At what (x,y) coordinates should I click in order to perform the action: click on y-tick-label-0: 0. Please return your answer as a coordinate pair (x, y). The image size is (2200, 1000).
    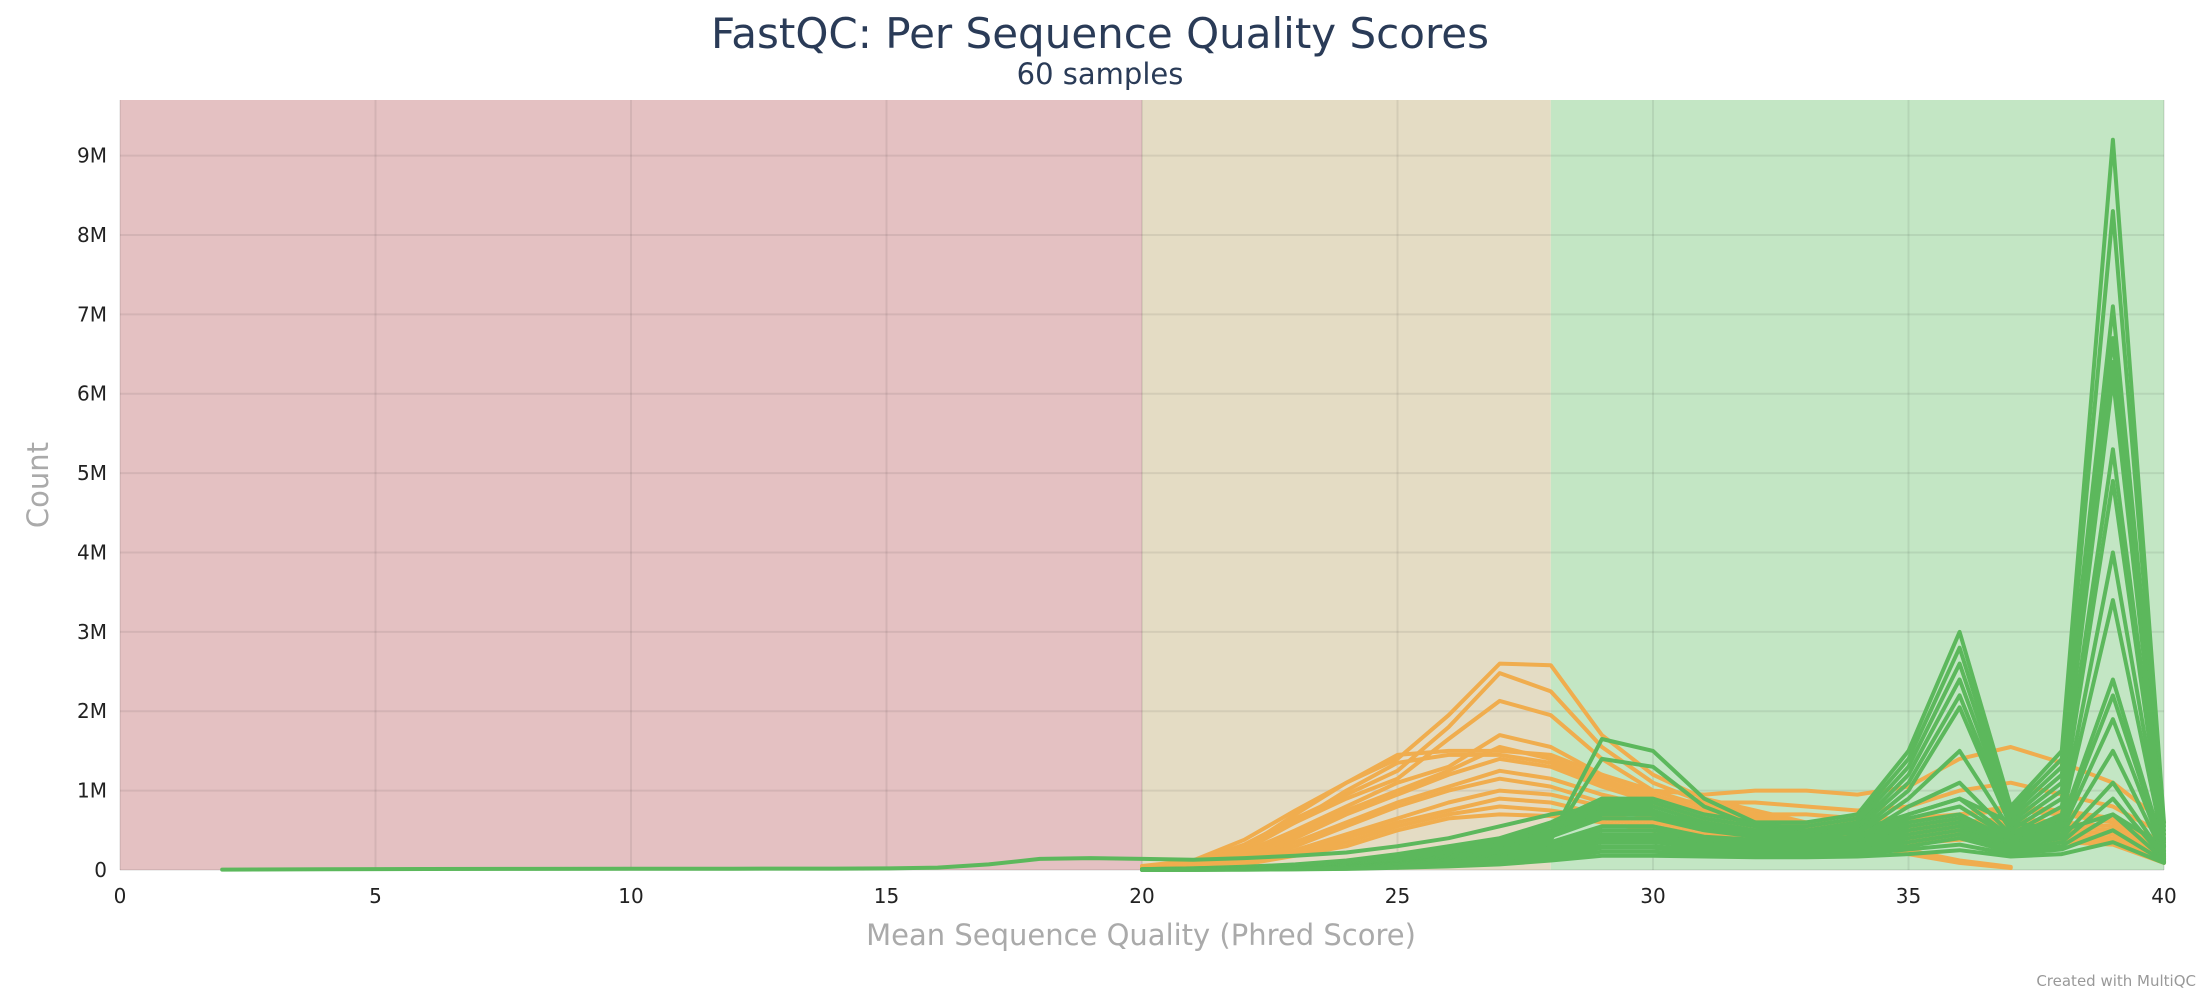
    Looking at the image, I should click on (100, 870).